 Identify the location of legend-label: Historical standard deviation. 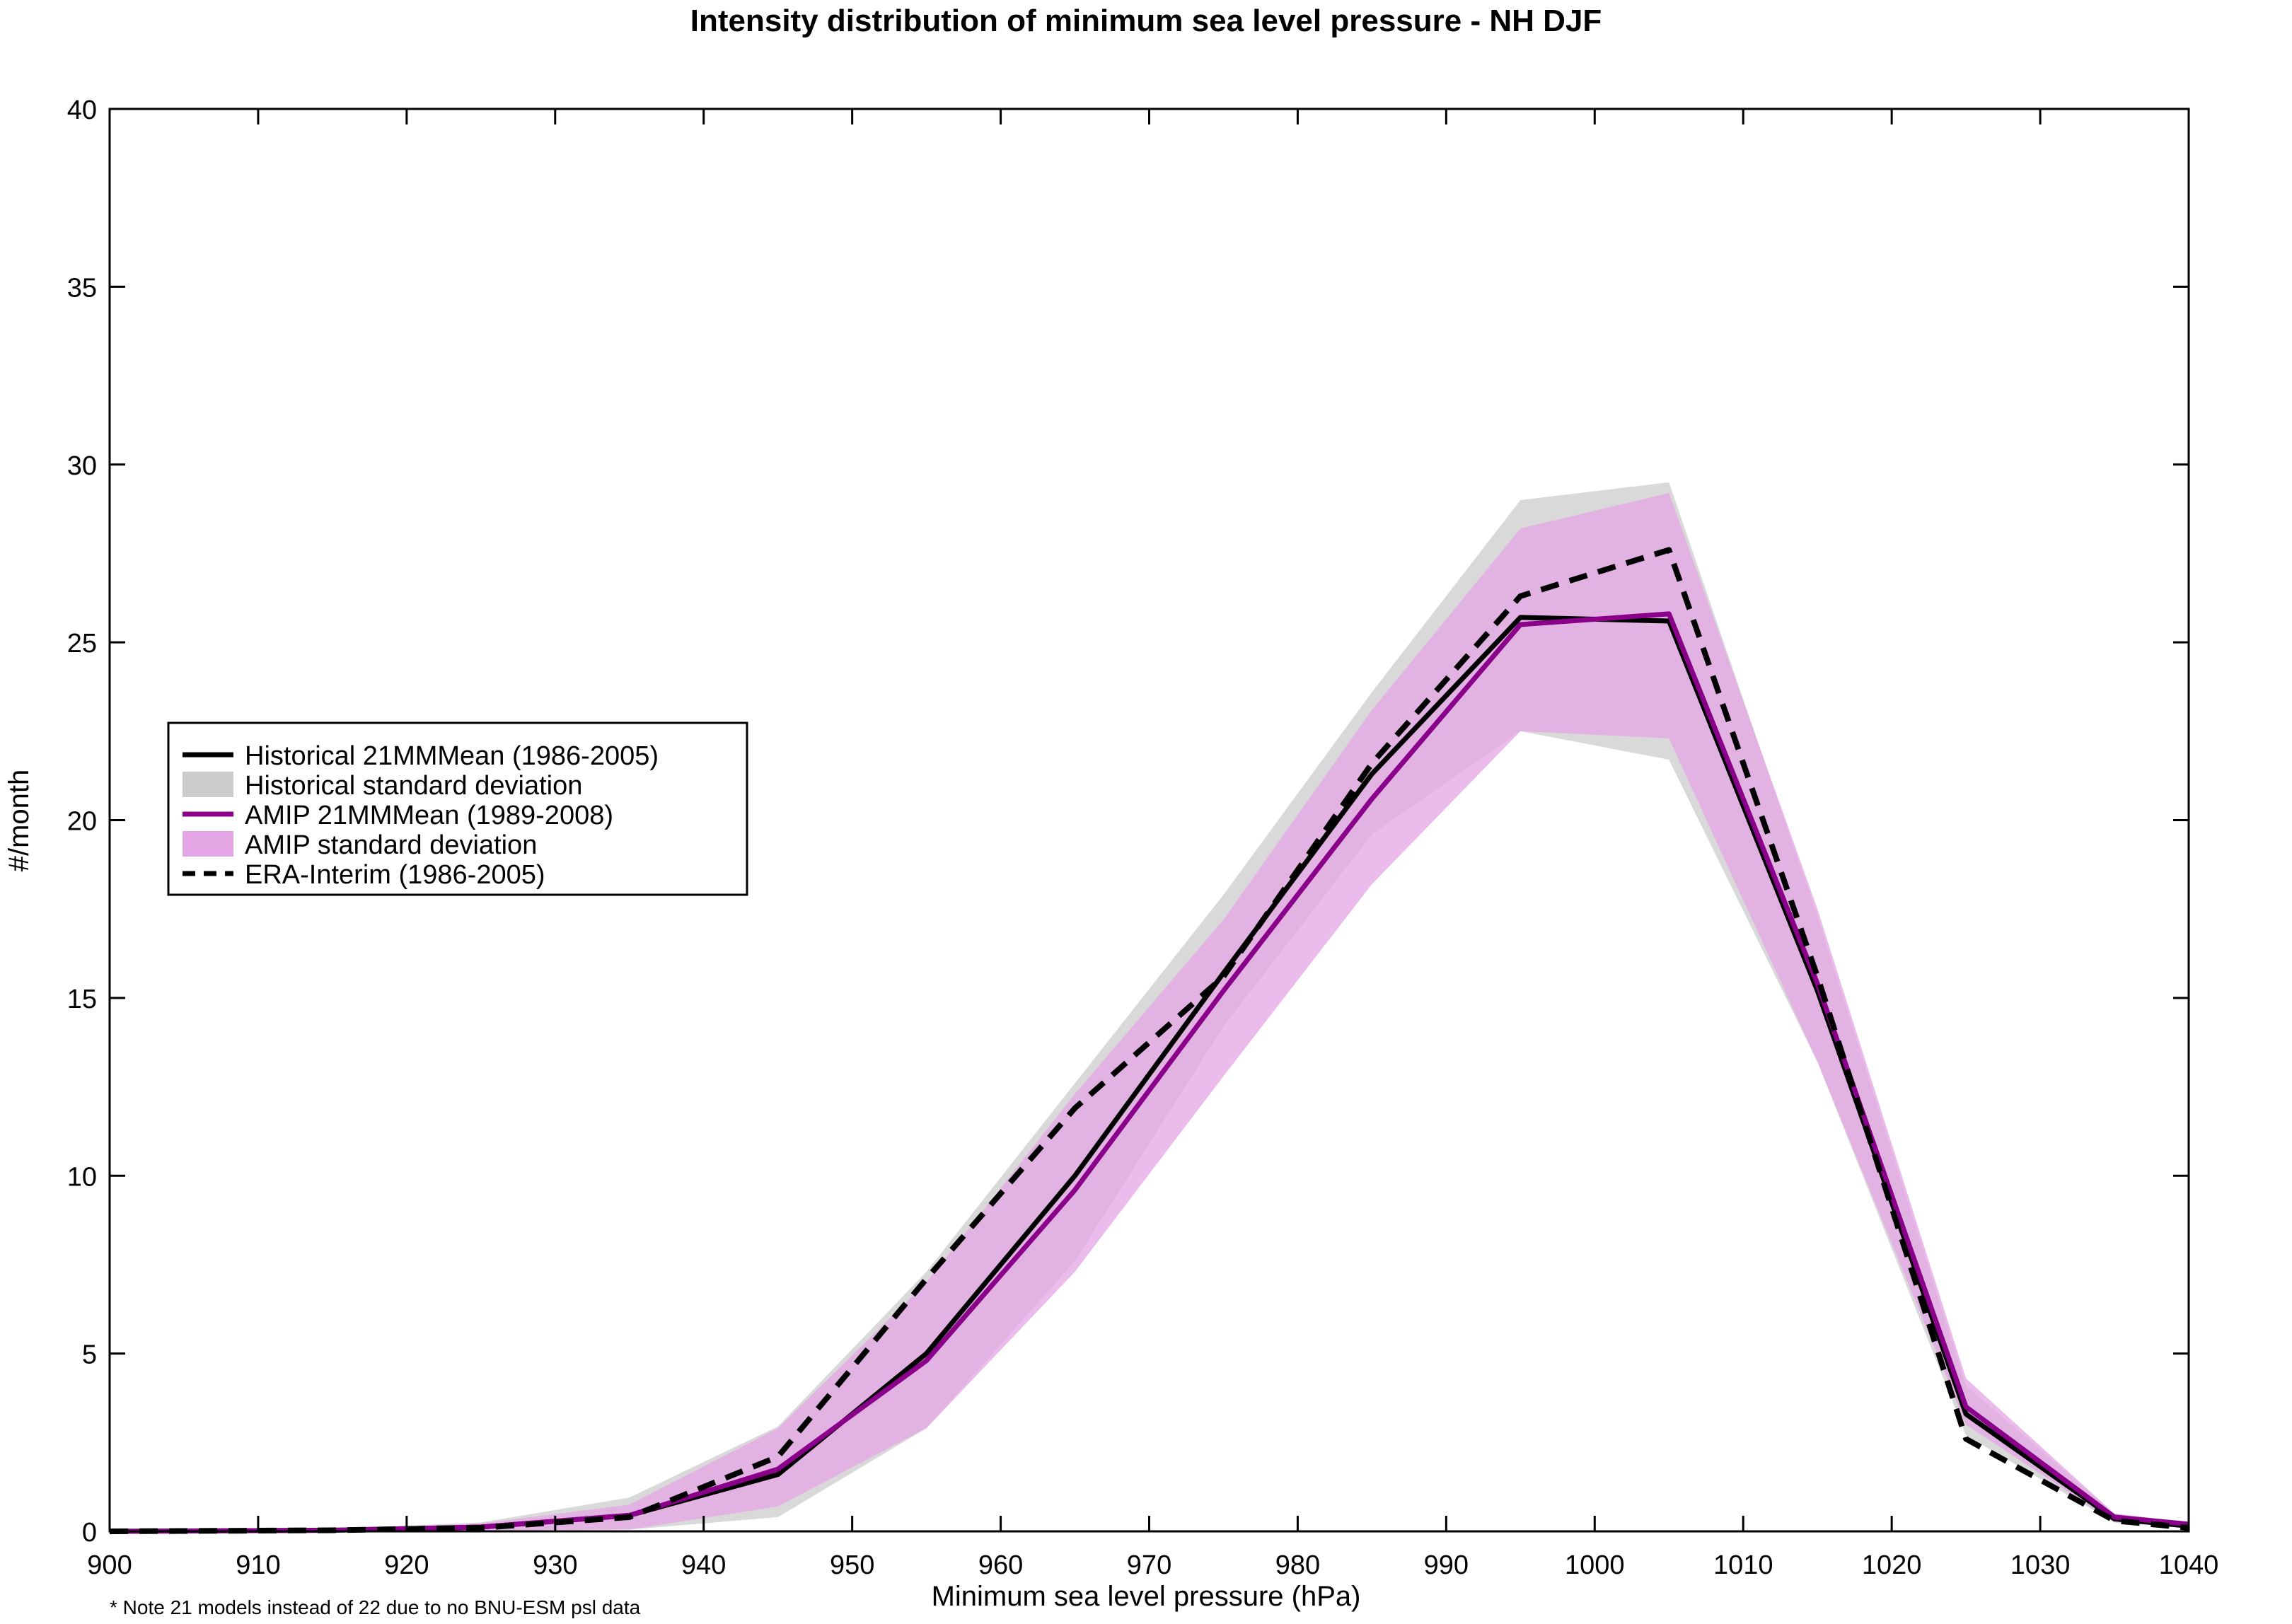
(413, 786).